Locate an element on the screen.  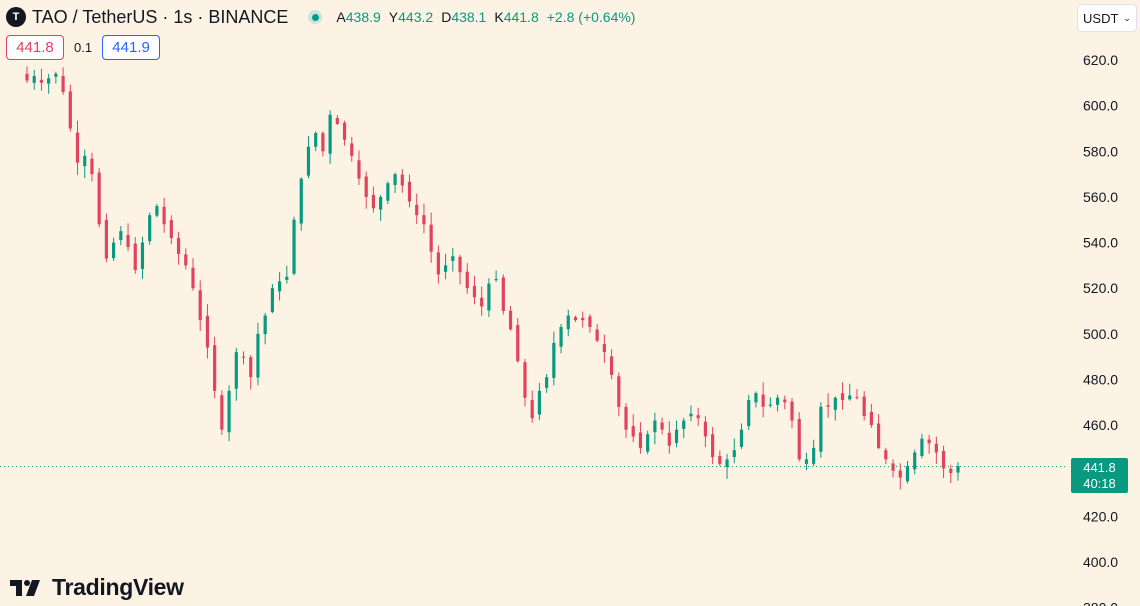
price-tick-label: 600.0 is located at coordinates (1100, 106).